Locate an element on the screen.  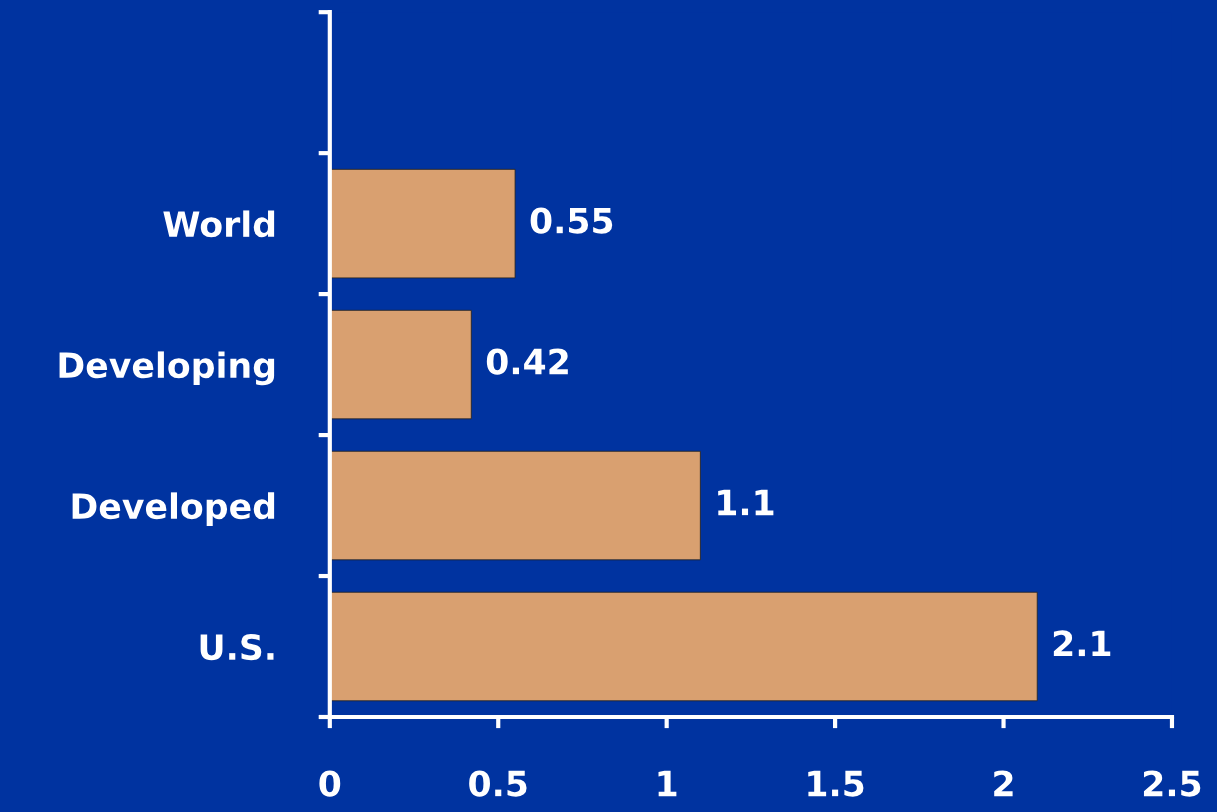
y-tick-label: Developed is located at coordinates (173, 509).